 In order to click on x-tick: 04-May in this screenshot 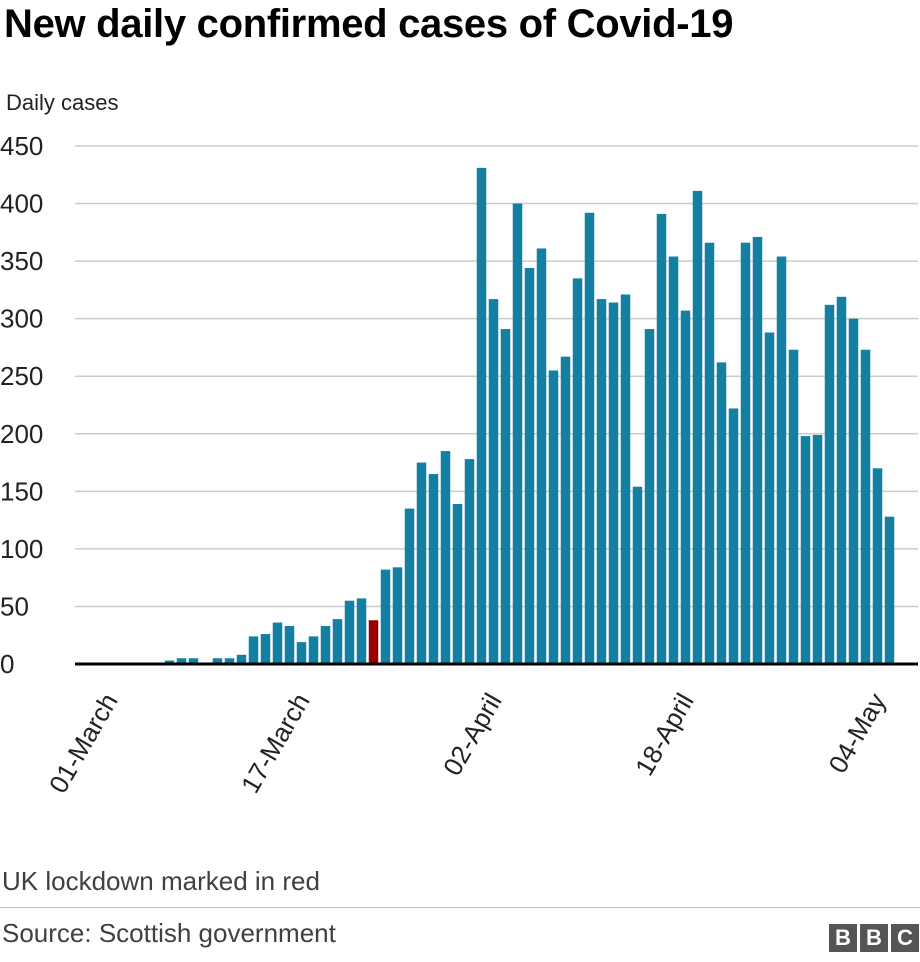, I will do `click(856, 733)`.